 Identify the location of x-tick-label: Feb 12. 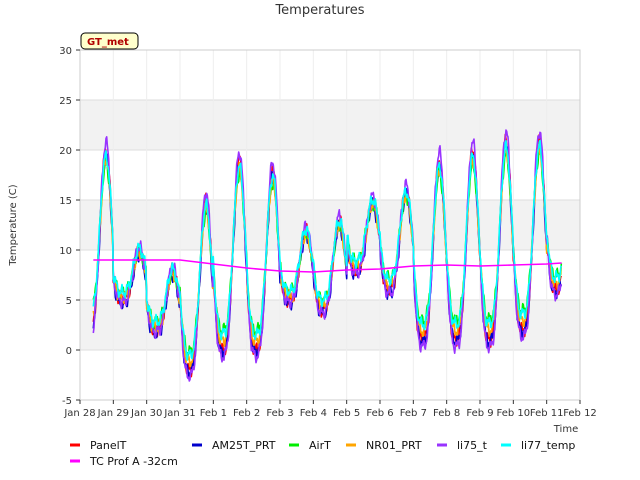
(580, 413).